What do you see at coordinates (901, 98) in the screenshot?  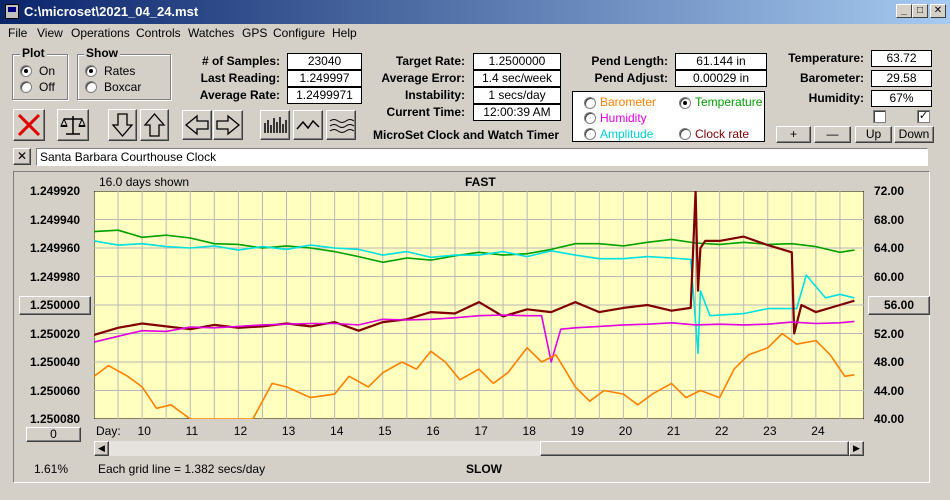 I see `humidity-value: 67%` at bounding box center [901, 98].